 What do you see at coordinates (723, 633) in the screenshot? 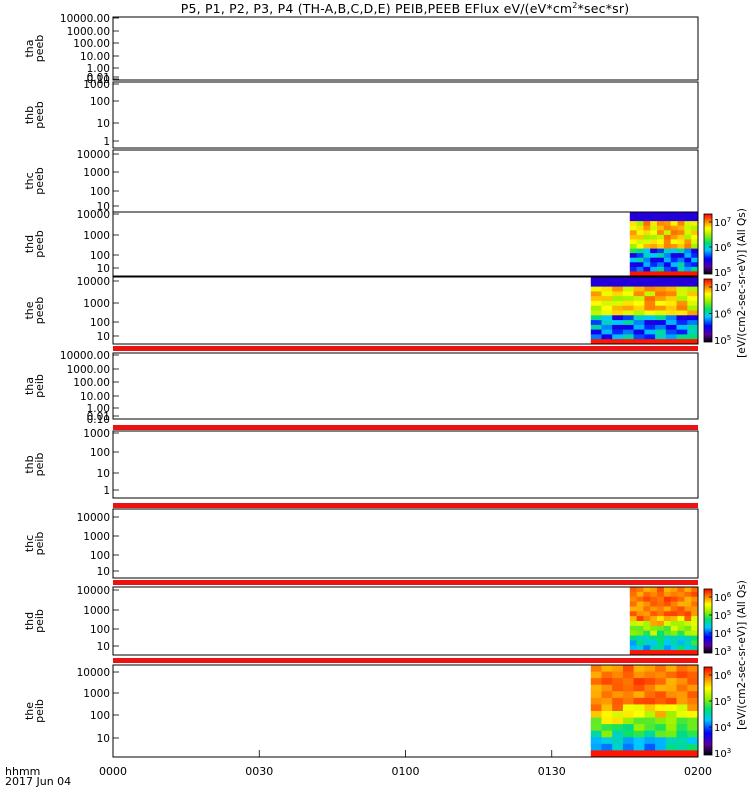
I see `colorbar-tick-label: 10⁴` at bounding box center [723, 633].